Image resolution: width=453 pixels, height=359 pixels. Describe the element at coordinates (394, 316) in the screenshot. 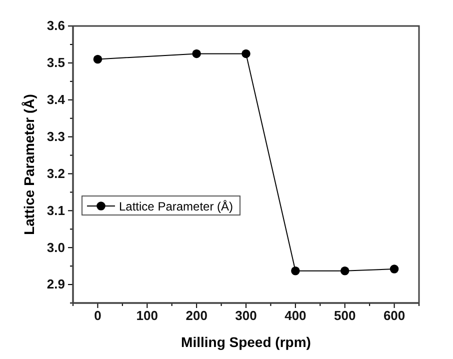

I see `x-tick-label: 600` at that location.